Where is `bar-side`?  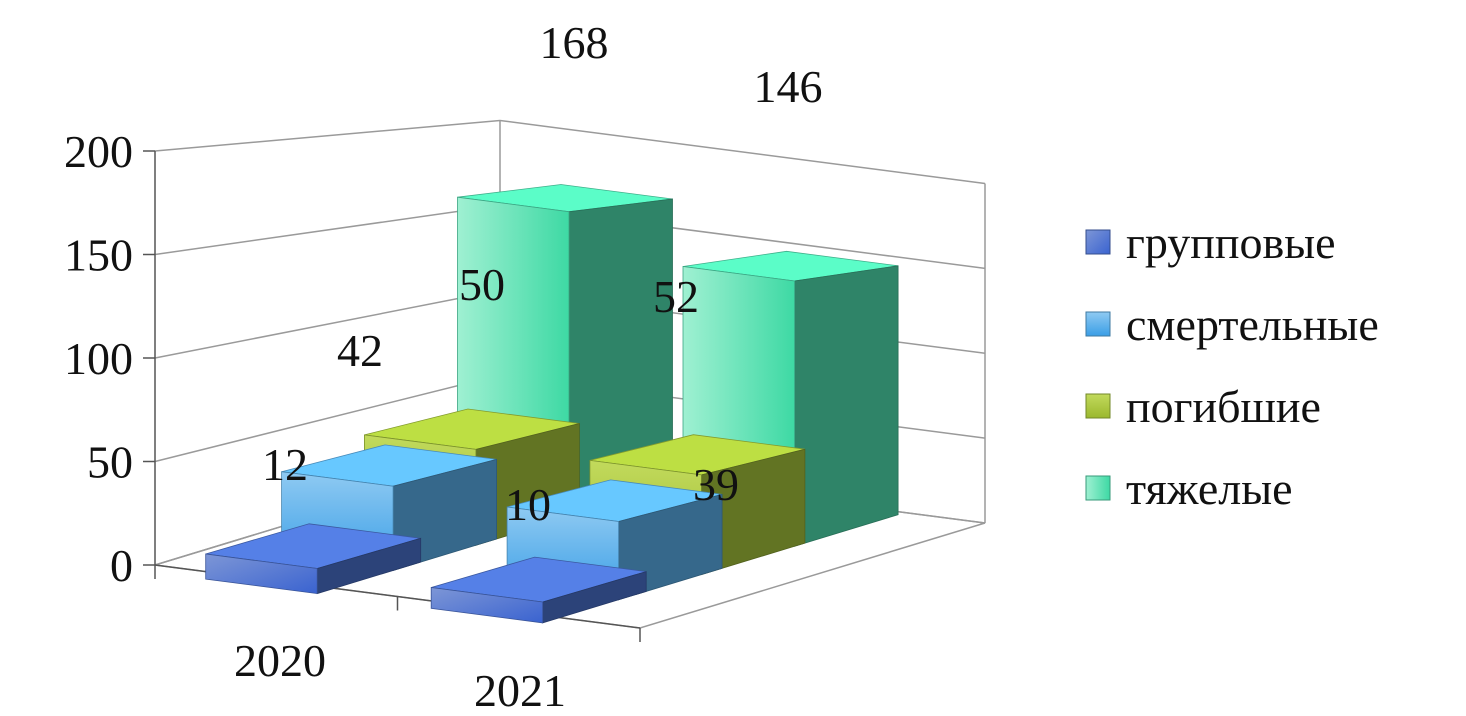 bar-side is located at coordinates (846, 406).